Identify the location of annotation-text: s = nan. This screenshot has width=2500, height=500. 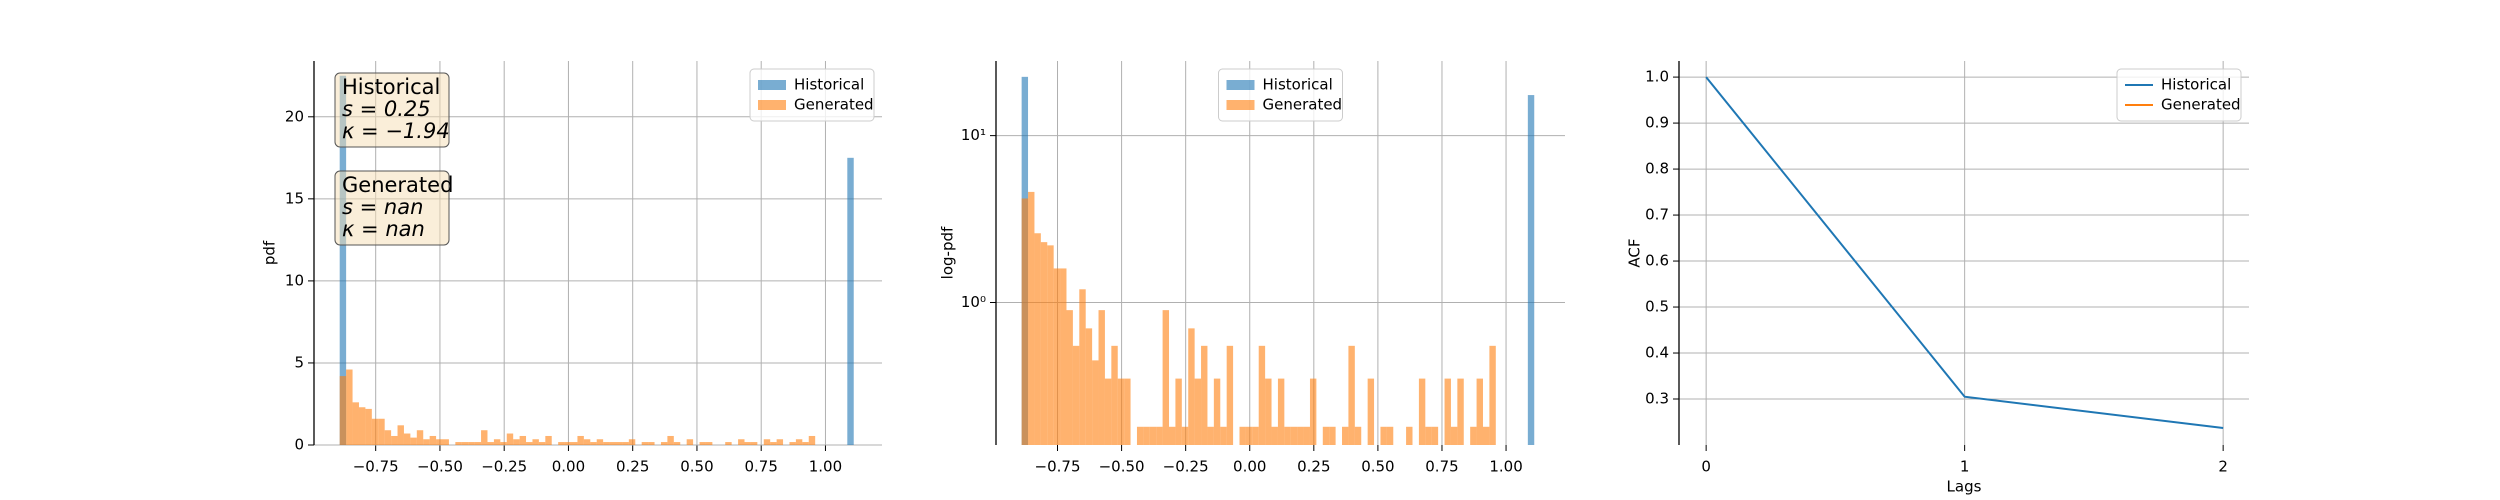
(382, 207).